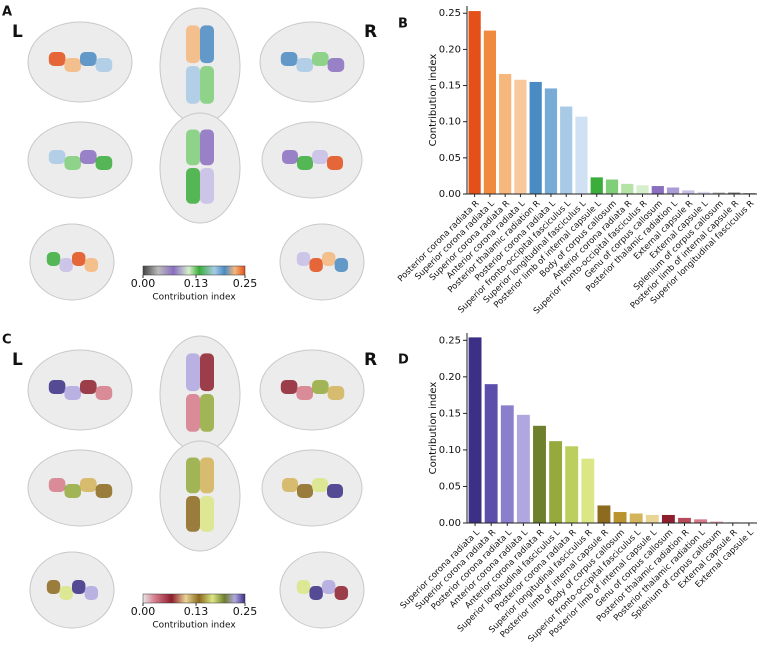 This screenshot has width=760, height=652. What do you see at coordinates (450, 413) in the screenshot?
I see `y-tick-label: 0.15` at bounding box center [450, 413].